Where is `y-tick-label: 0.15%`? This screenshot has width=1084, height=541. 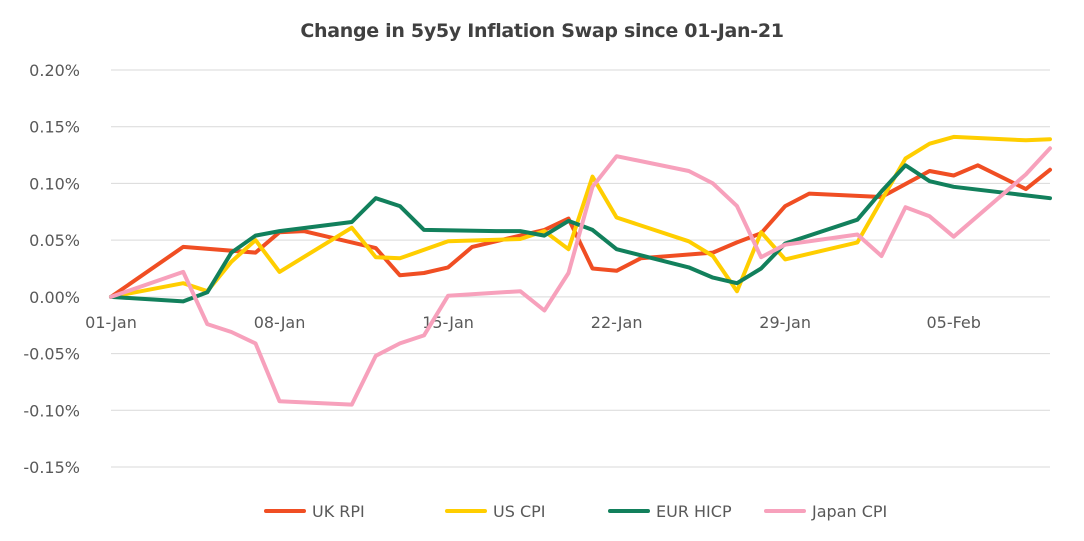
y-tick-label: 0.15% is located at coordinates (54, 127).